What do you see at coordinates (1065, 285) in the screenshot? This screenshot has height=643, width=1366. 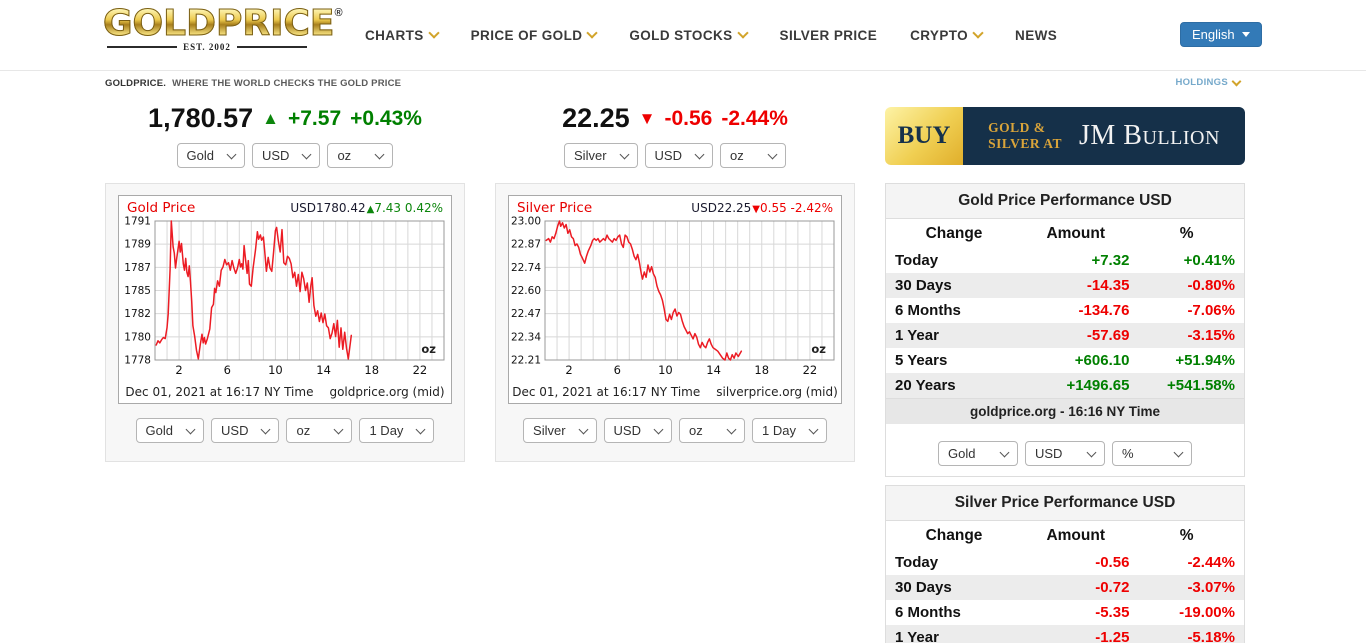 I see `table-row: 30 Days -14.35 -0.80%` at bounding box center [1065, 285].